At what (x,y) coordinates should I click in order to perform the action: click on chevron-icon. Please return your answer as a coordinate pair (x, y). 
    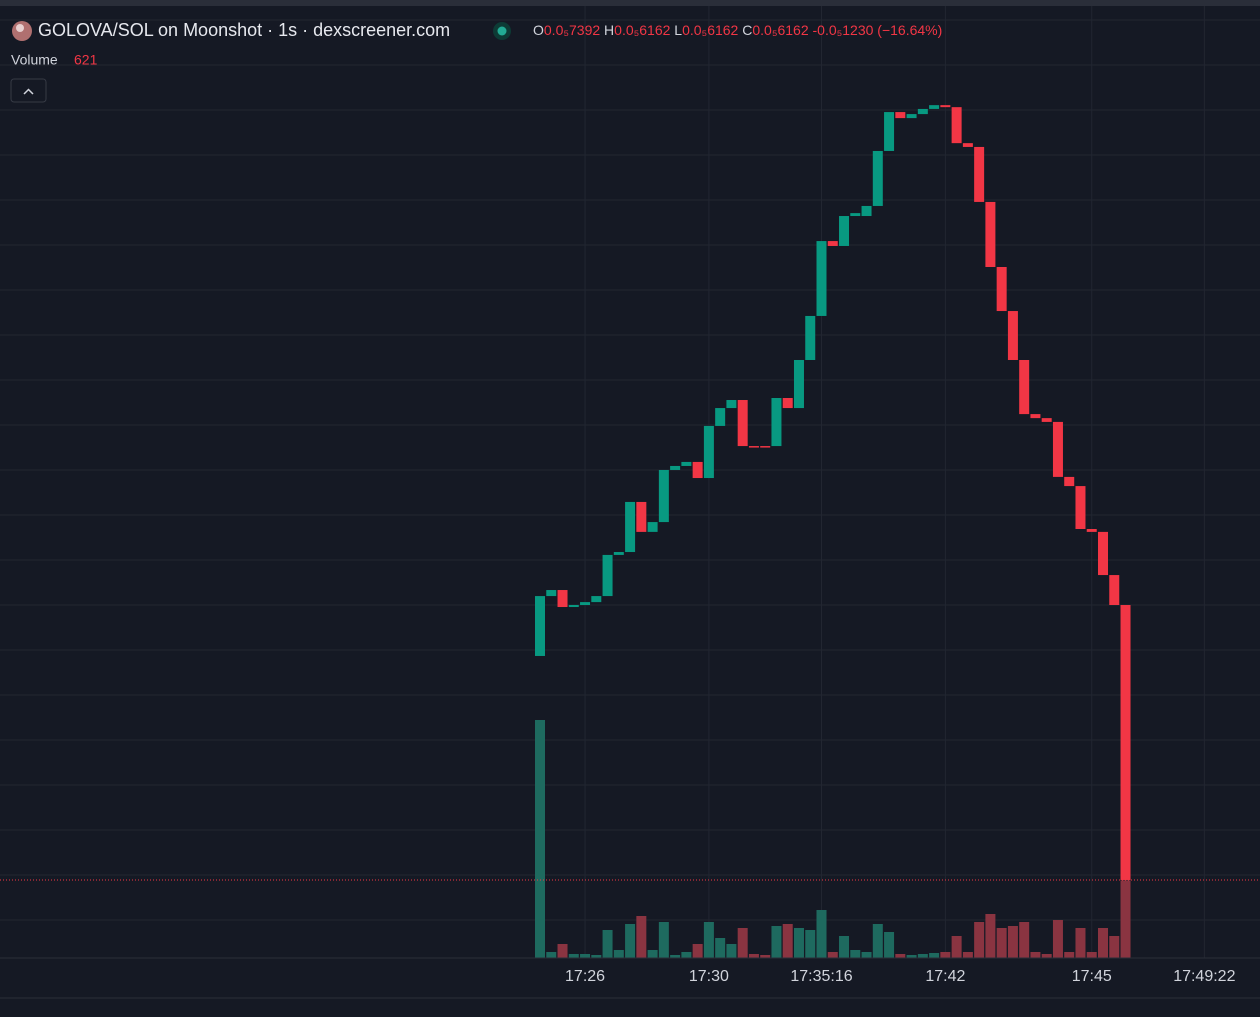
    Looking at the image, I should click on (28, 91).